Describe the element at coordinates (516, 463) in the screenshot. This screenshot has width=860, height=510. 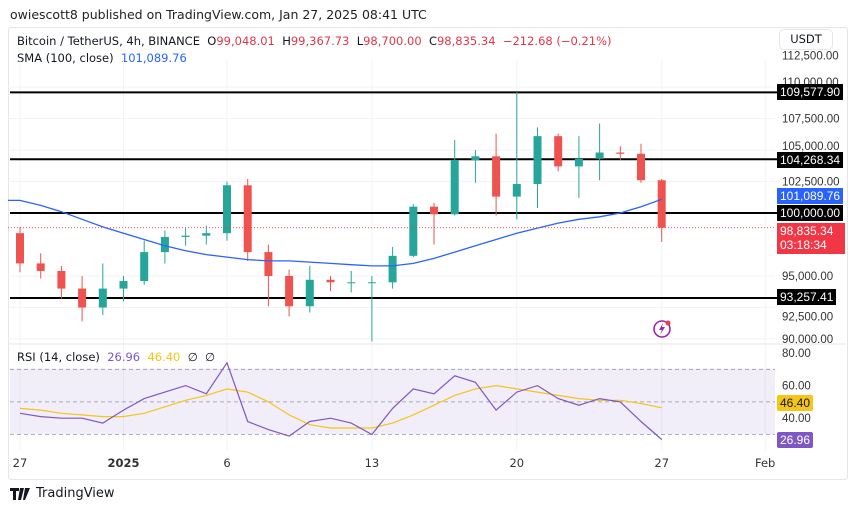
I see `time-tick: 20` at that location.